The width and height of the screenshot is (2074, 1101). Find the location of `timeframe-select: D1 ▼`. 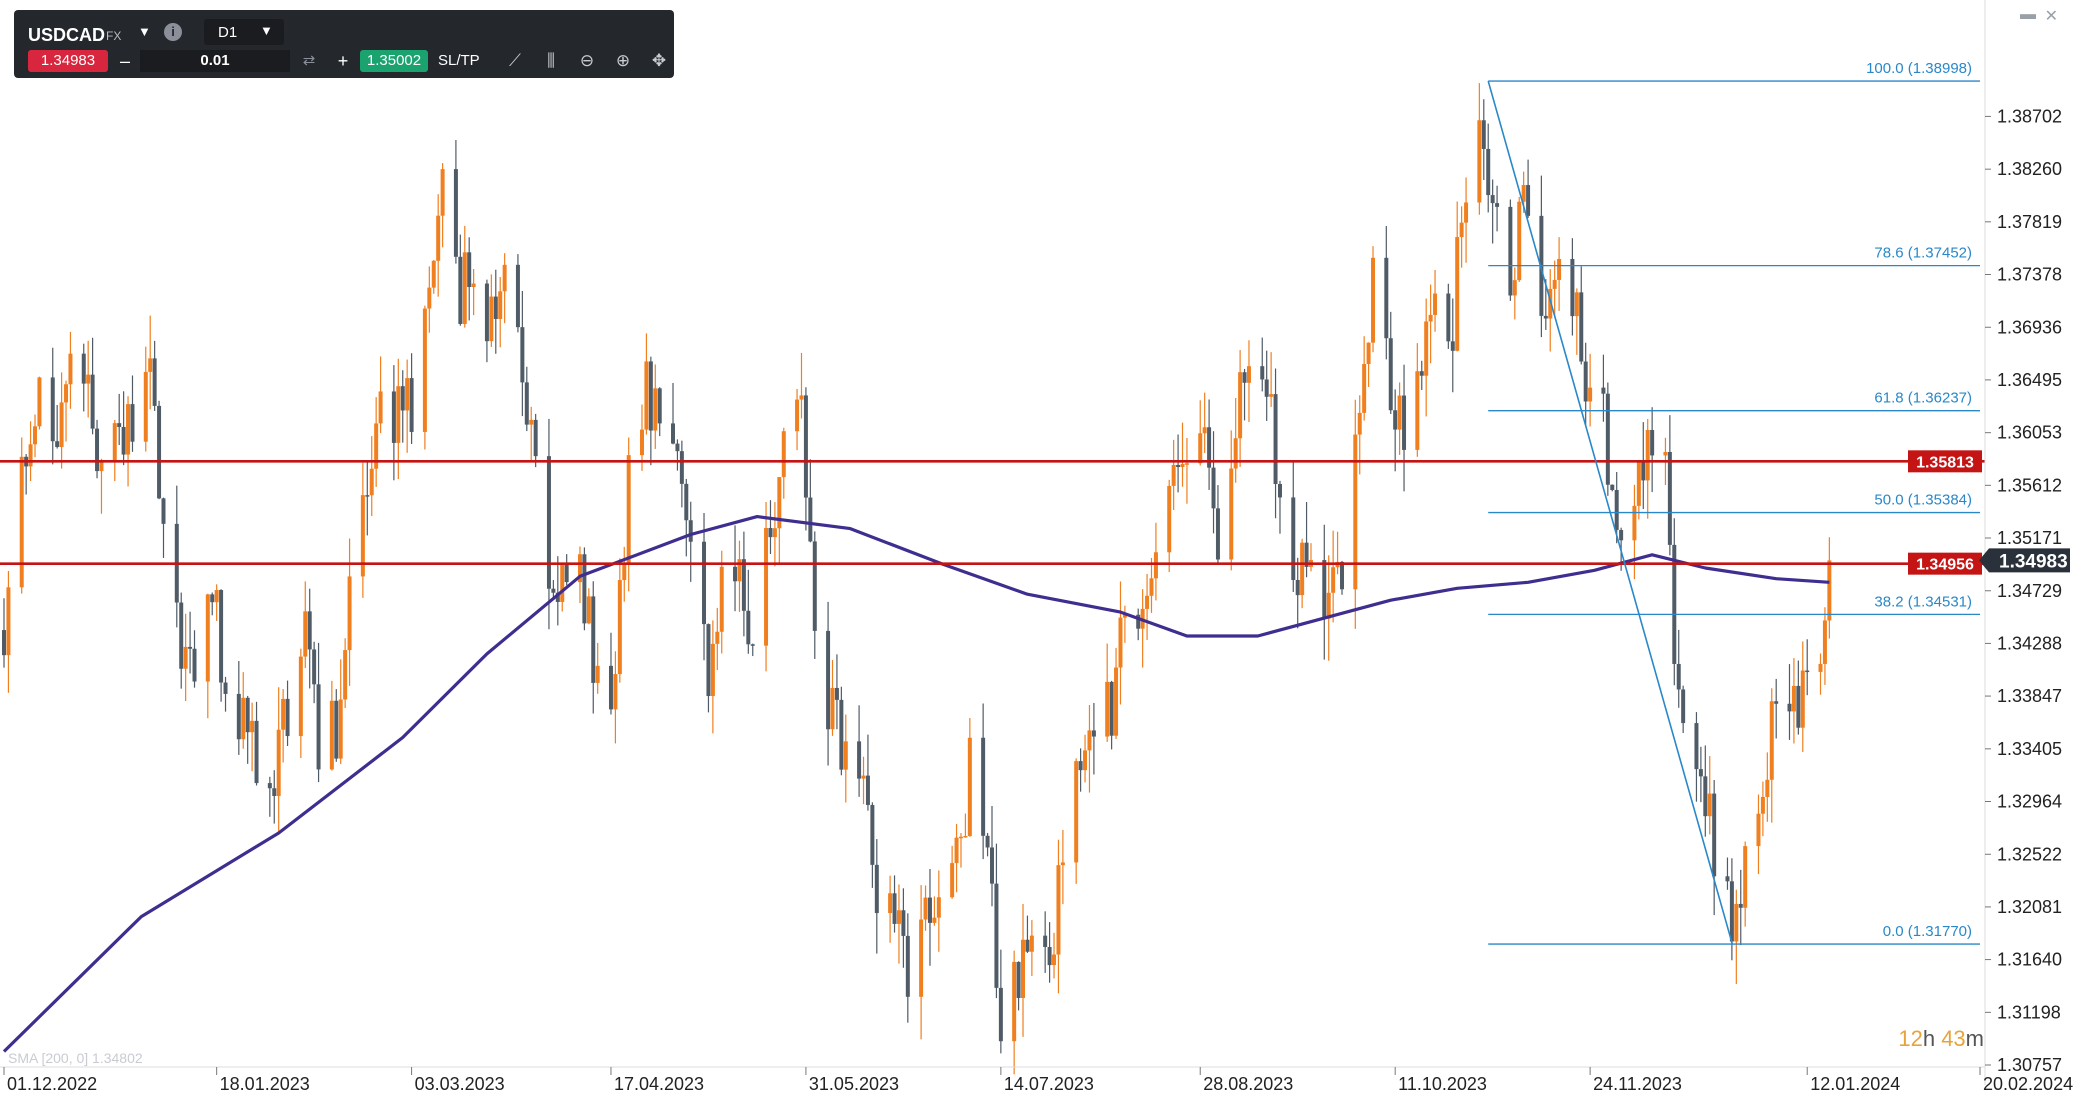

timeframe-select: D1 ▼ is located at coordinates (244, 32).